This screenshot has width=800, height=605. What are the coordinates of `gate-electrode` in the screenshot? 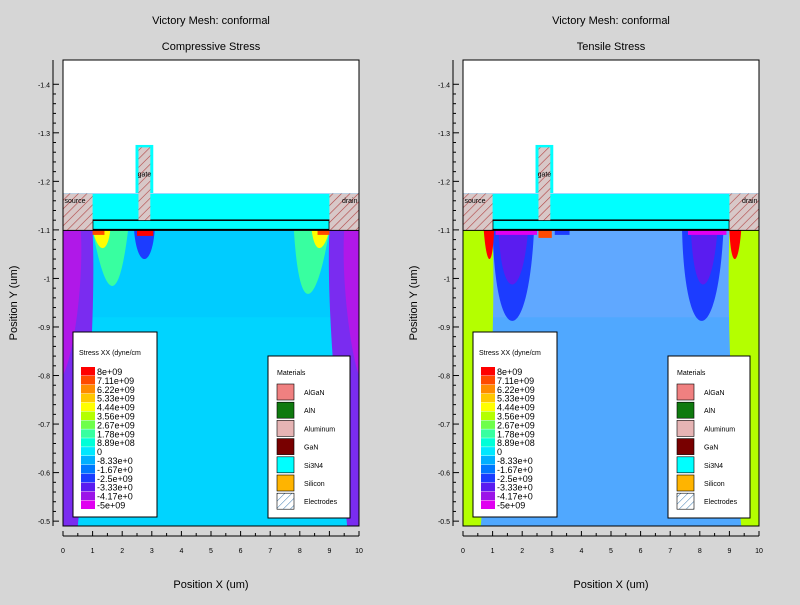 It's located at (544, 184).